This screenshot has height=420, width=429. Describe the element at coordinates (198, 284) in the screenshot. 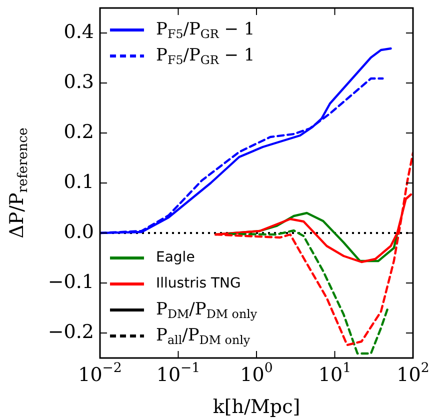

I see `legend-label: Illustris TNG` at that location.